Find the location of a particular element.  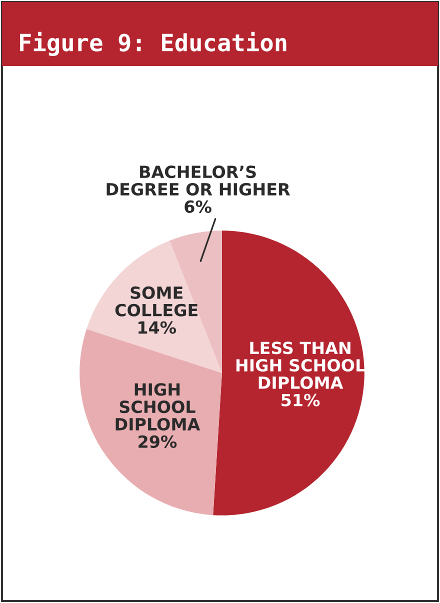

data-label: 6% is located at coordinates (198, 206).